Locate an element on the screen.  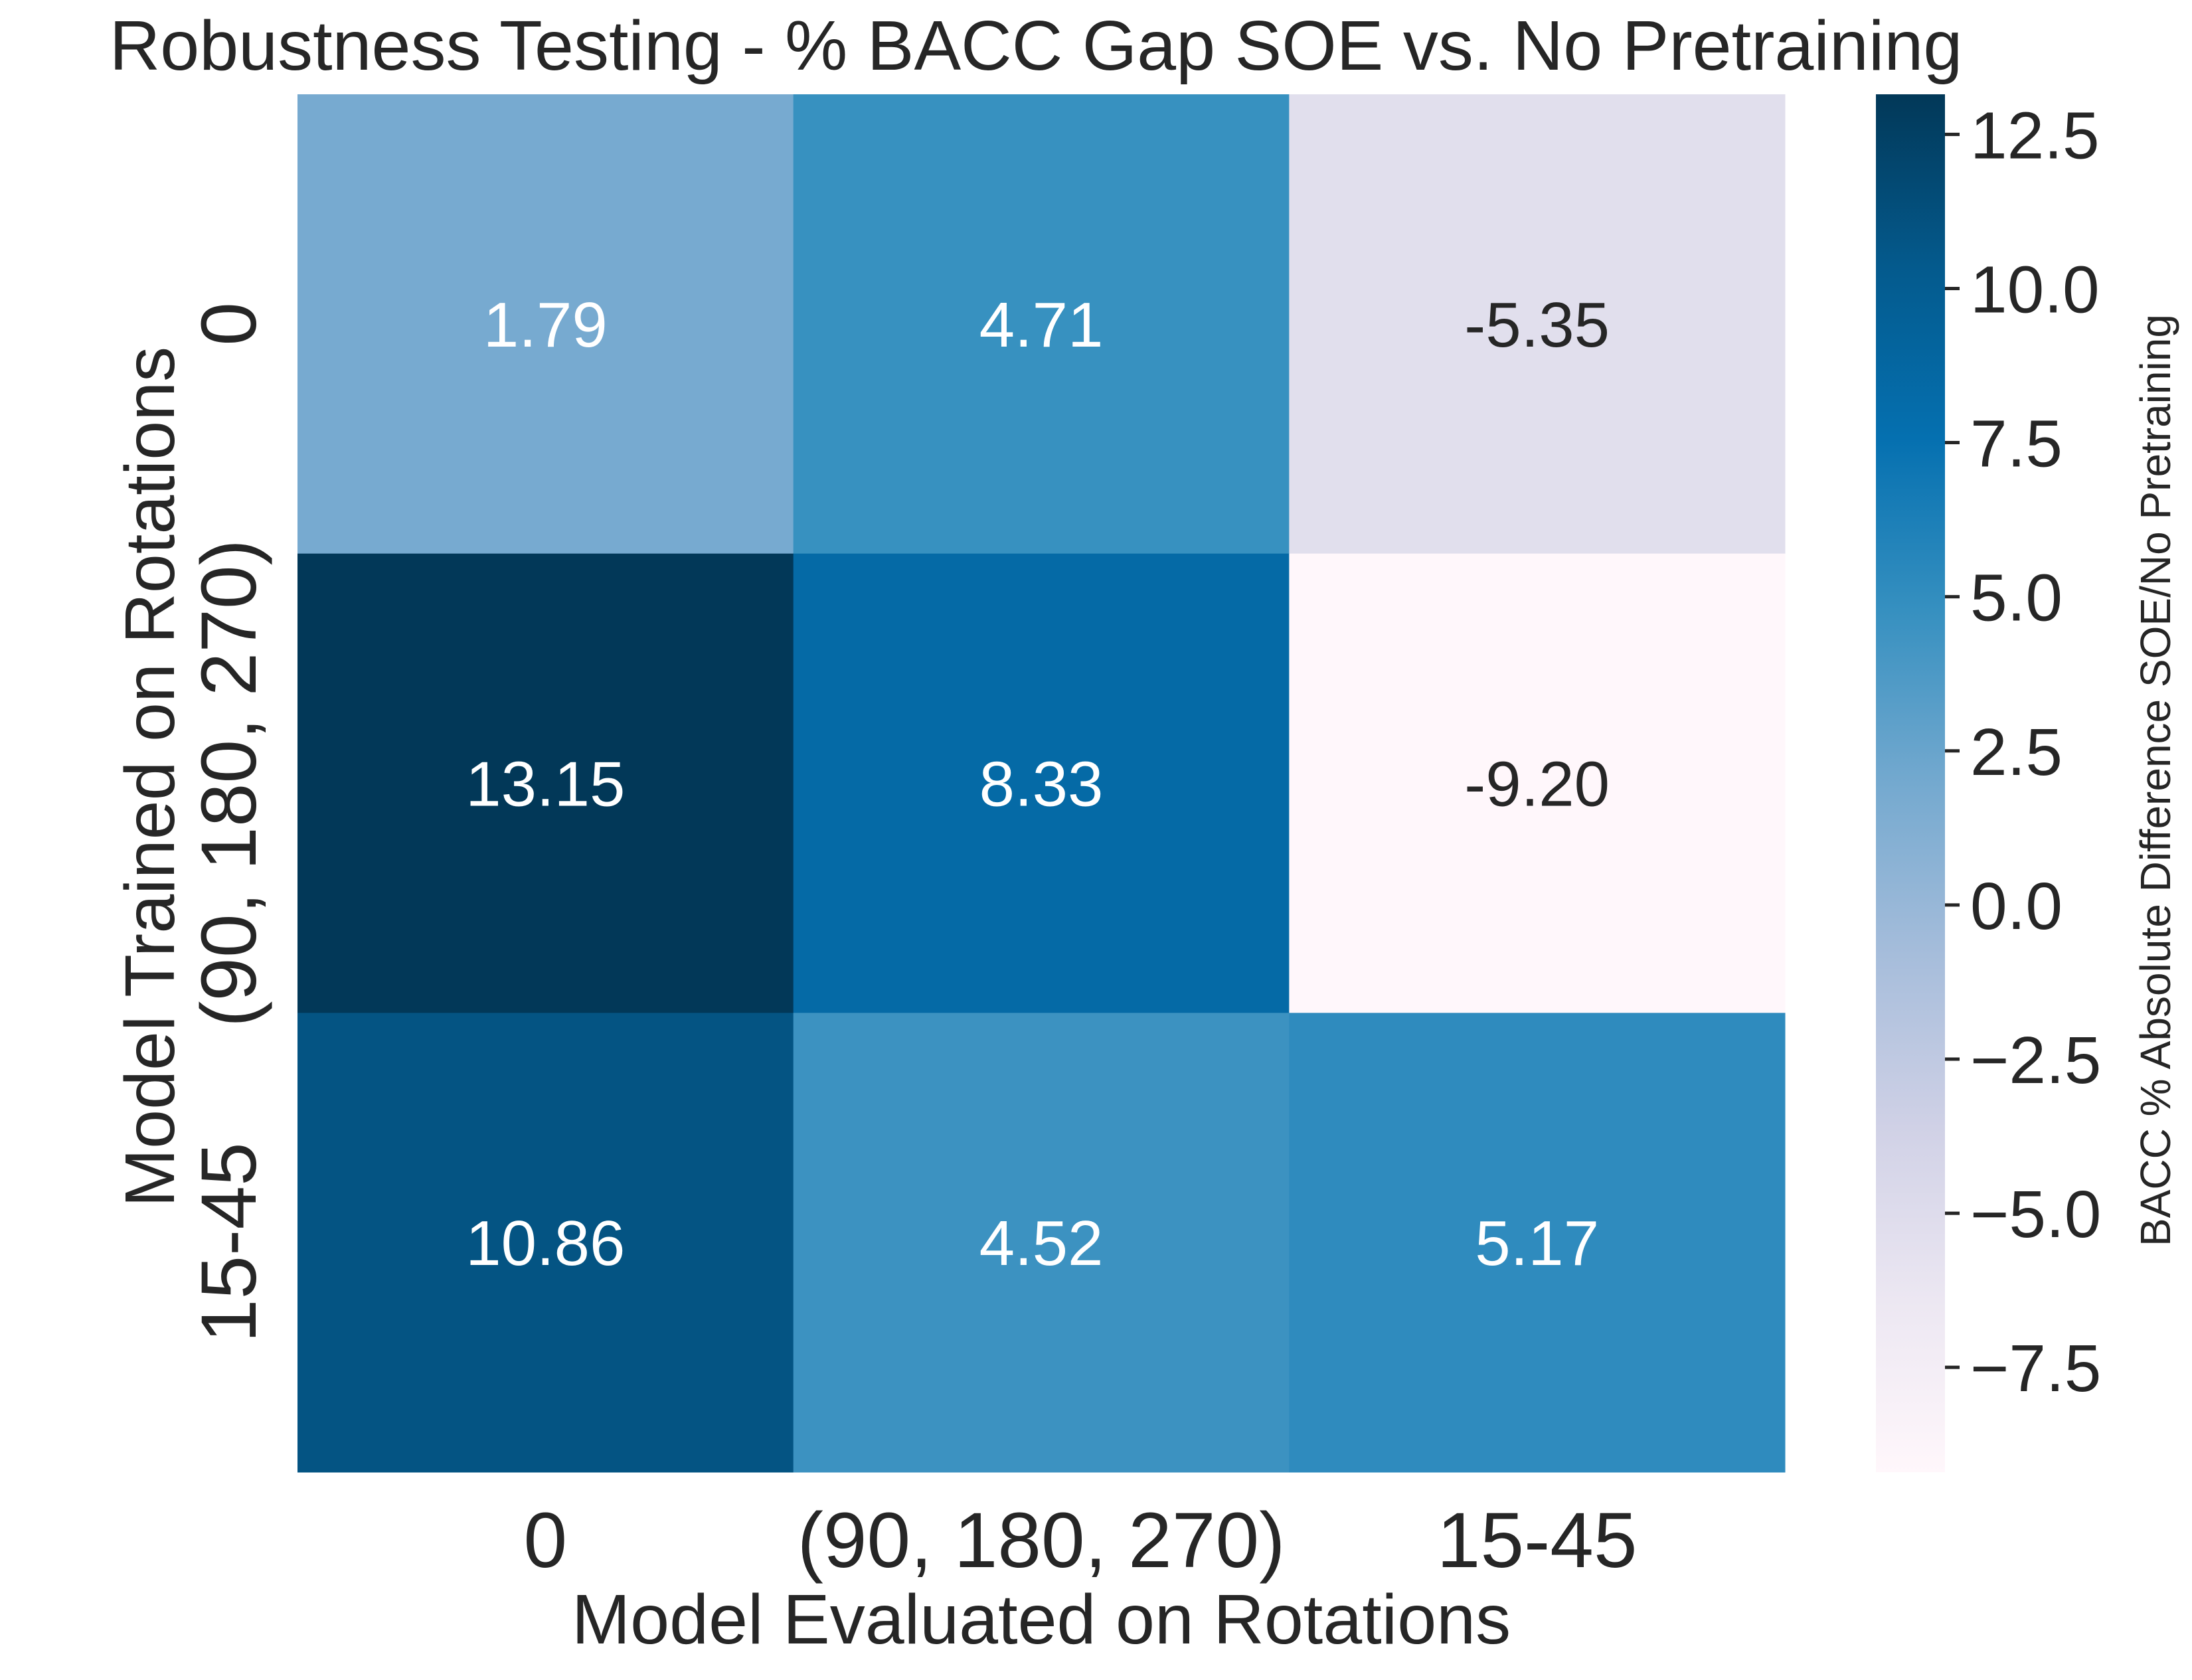
y-tick-label: (90, 180, 270) is located at coordinates (229, 783).